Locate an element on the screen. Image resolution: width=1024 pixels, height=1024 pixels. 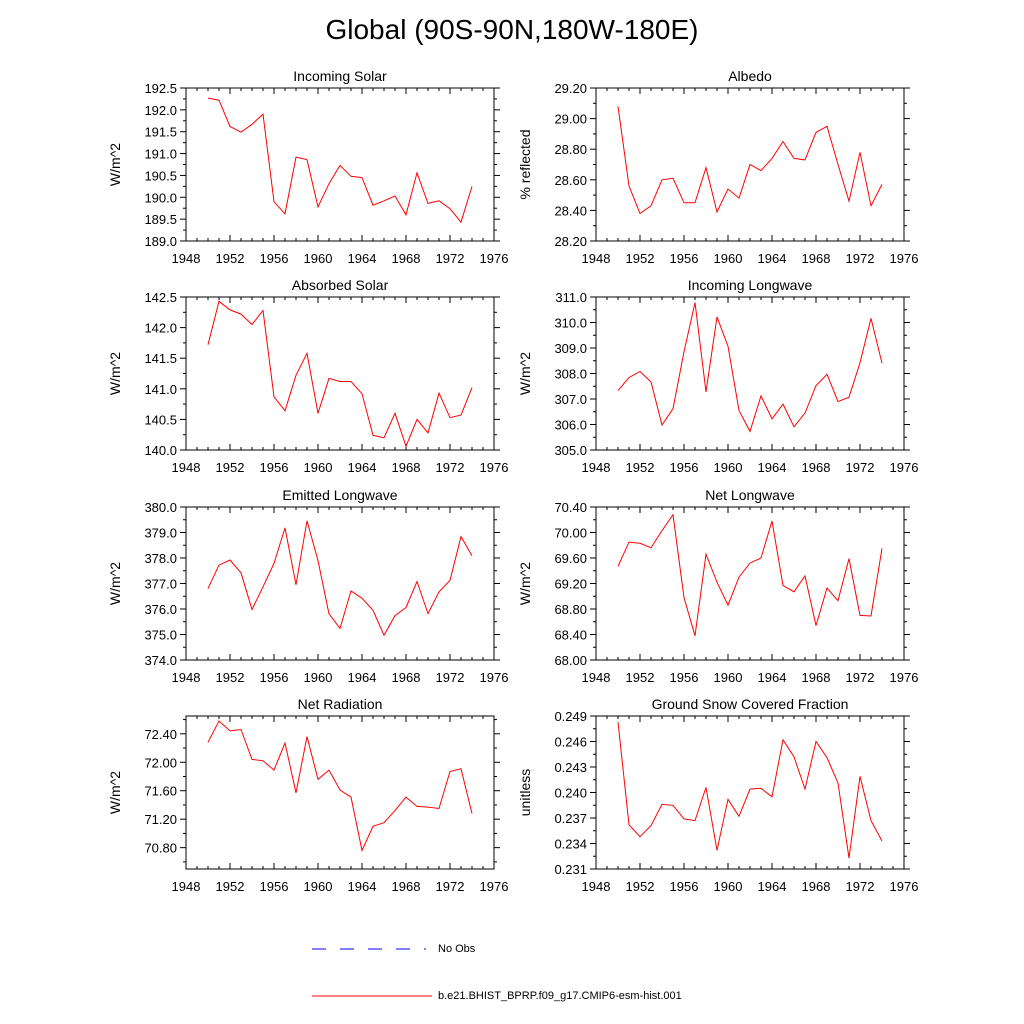
y-tick-label: 191.0 is located at coordinates (160, 154).